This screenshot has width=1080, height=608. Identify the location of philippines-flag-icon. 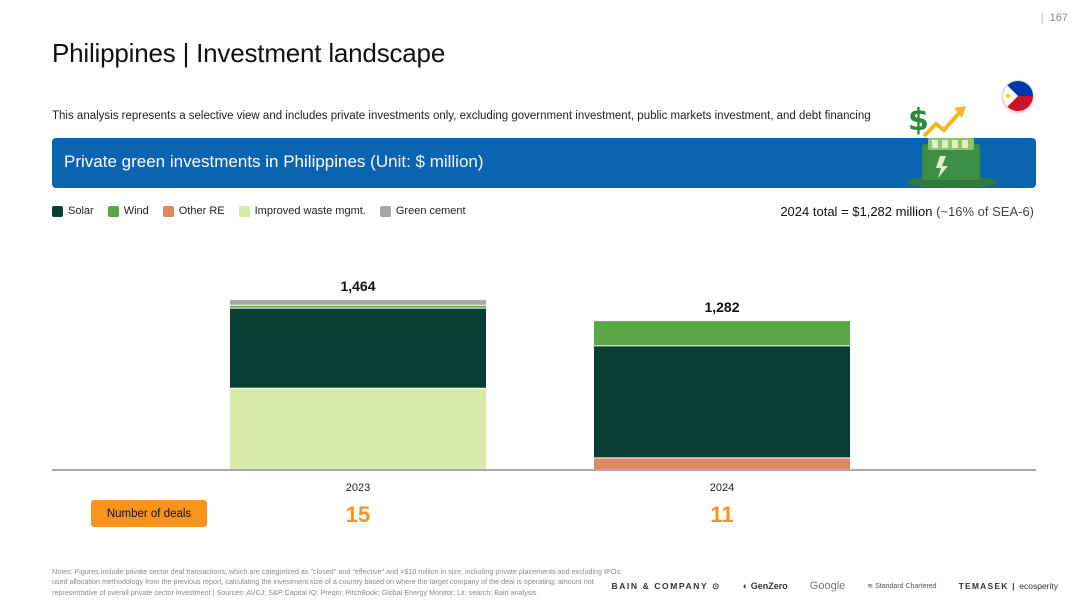
(1018, 96).